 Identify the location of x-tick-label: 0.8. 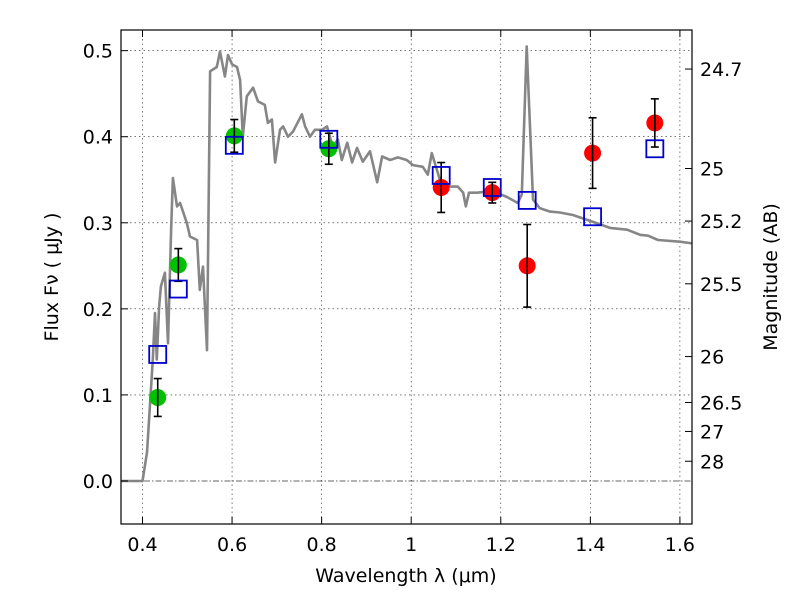
(322, 545).